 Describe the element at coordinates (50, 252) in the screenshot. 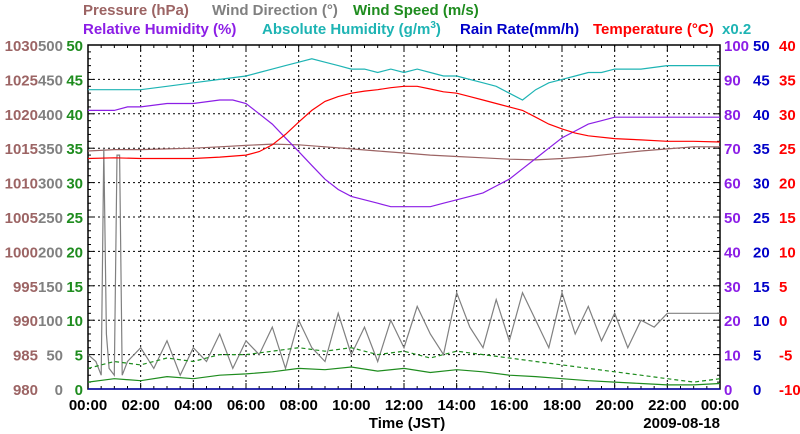

I see `y-tick-label: 200` at that location.